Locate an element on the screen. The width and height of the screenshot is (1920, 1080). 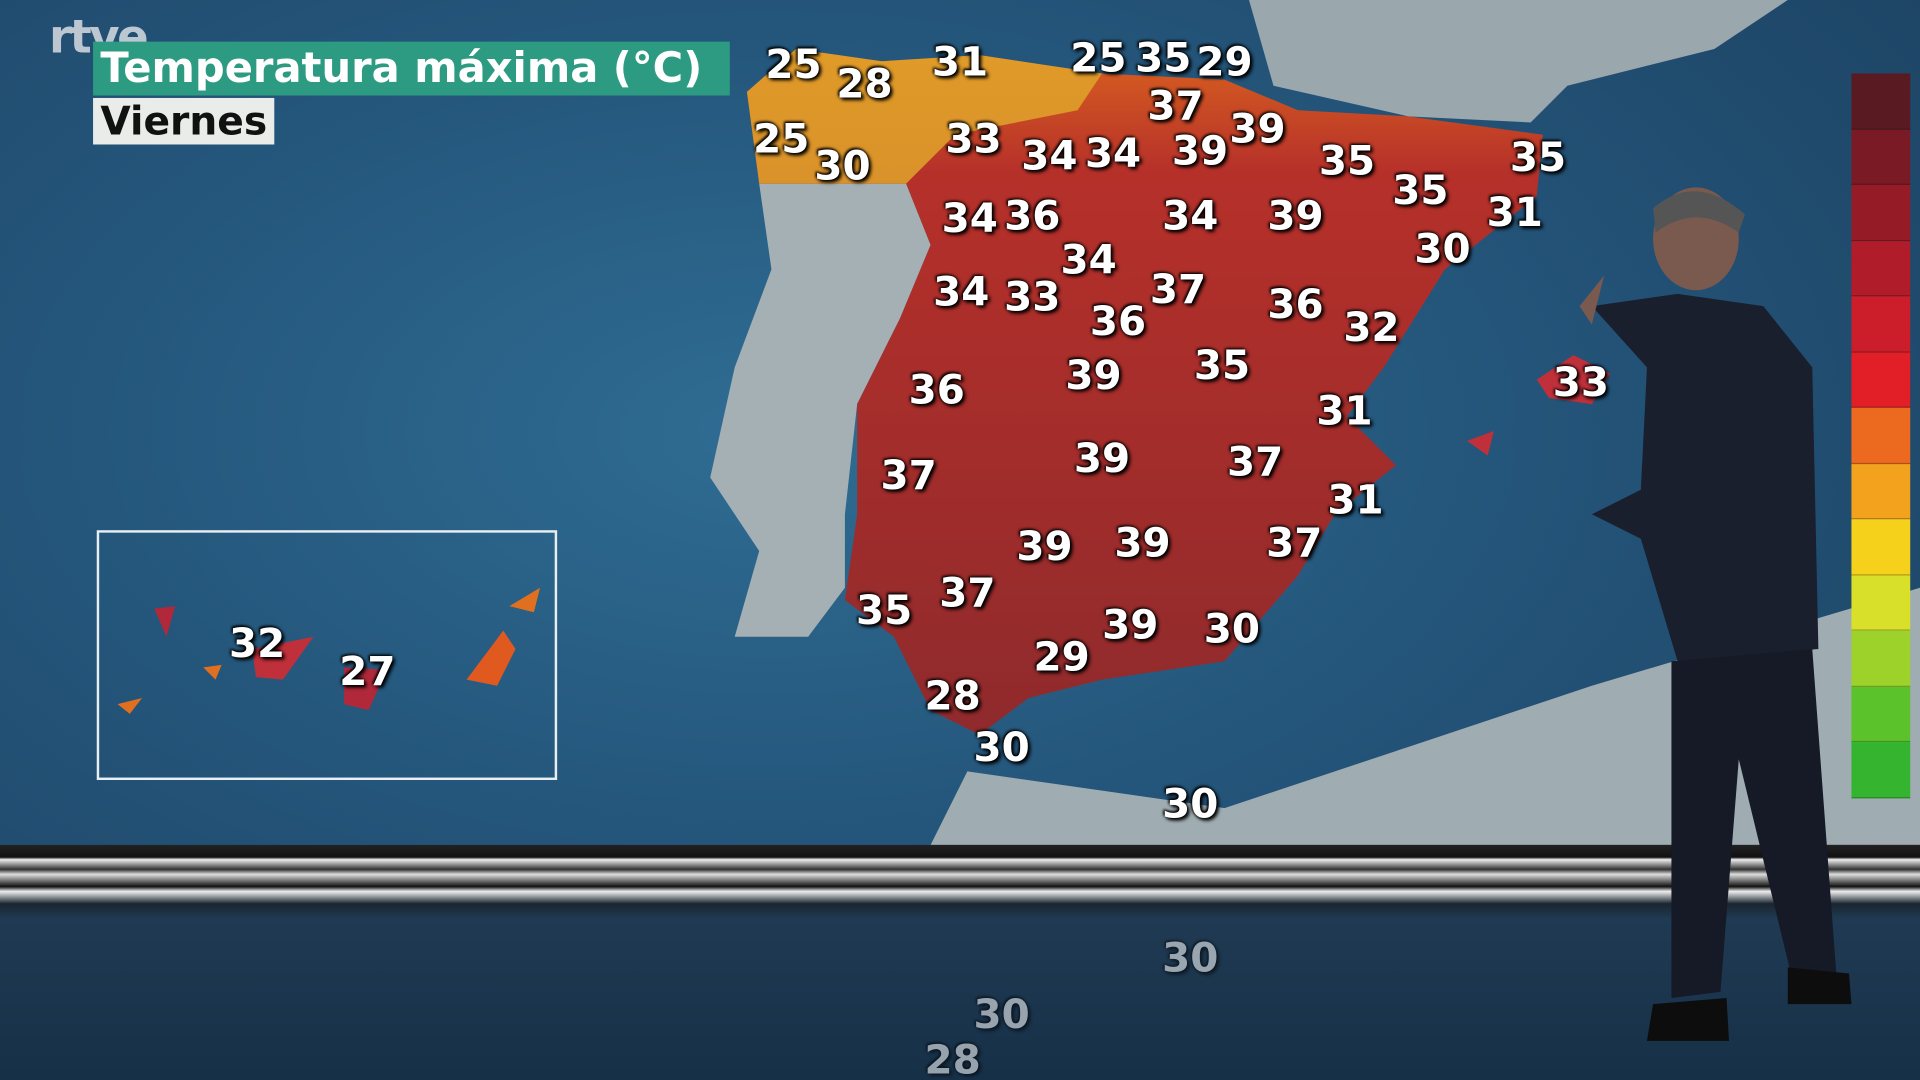
mallorca-island is located at coordinates (1573, 380).